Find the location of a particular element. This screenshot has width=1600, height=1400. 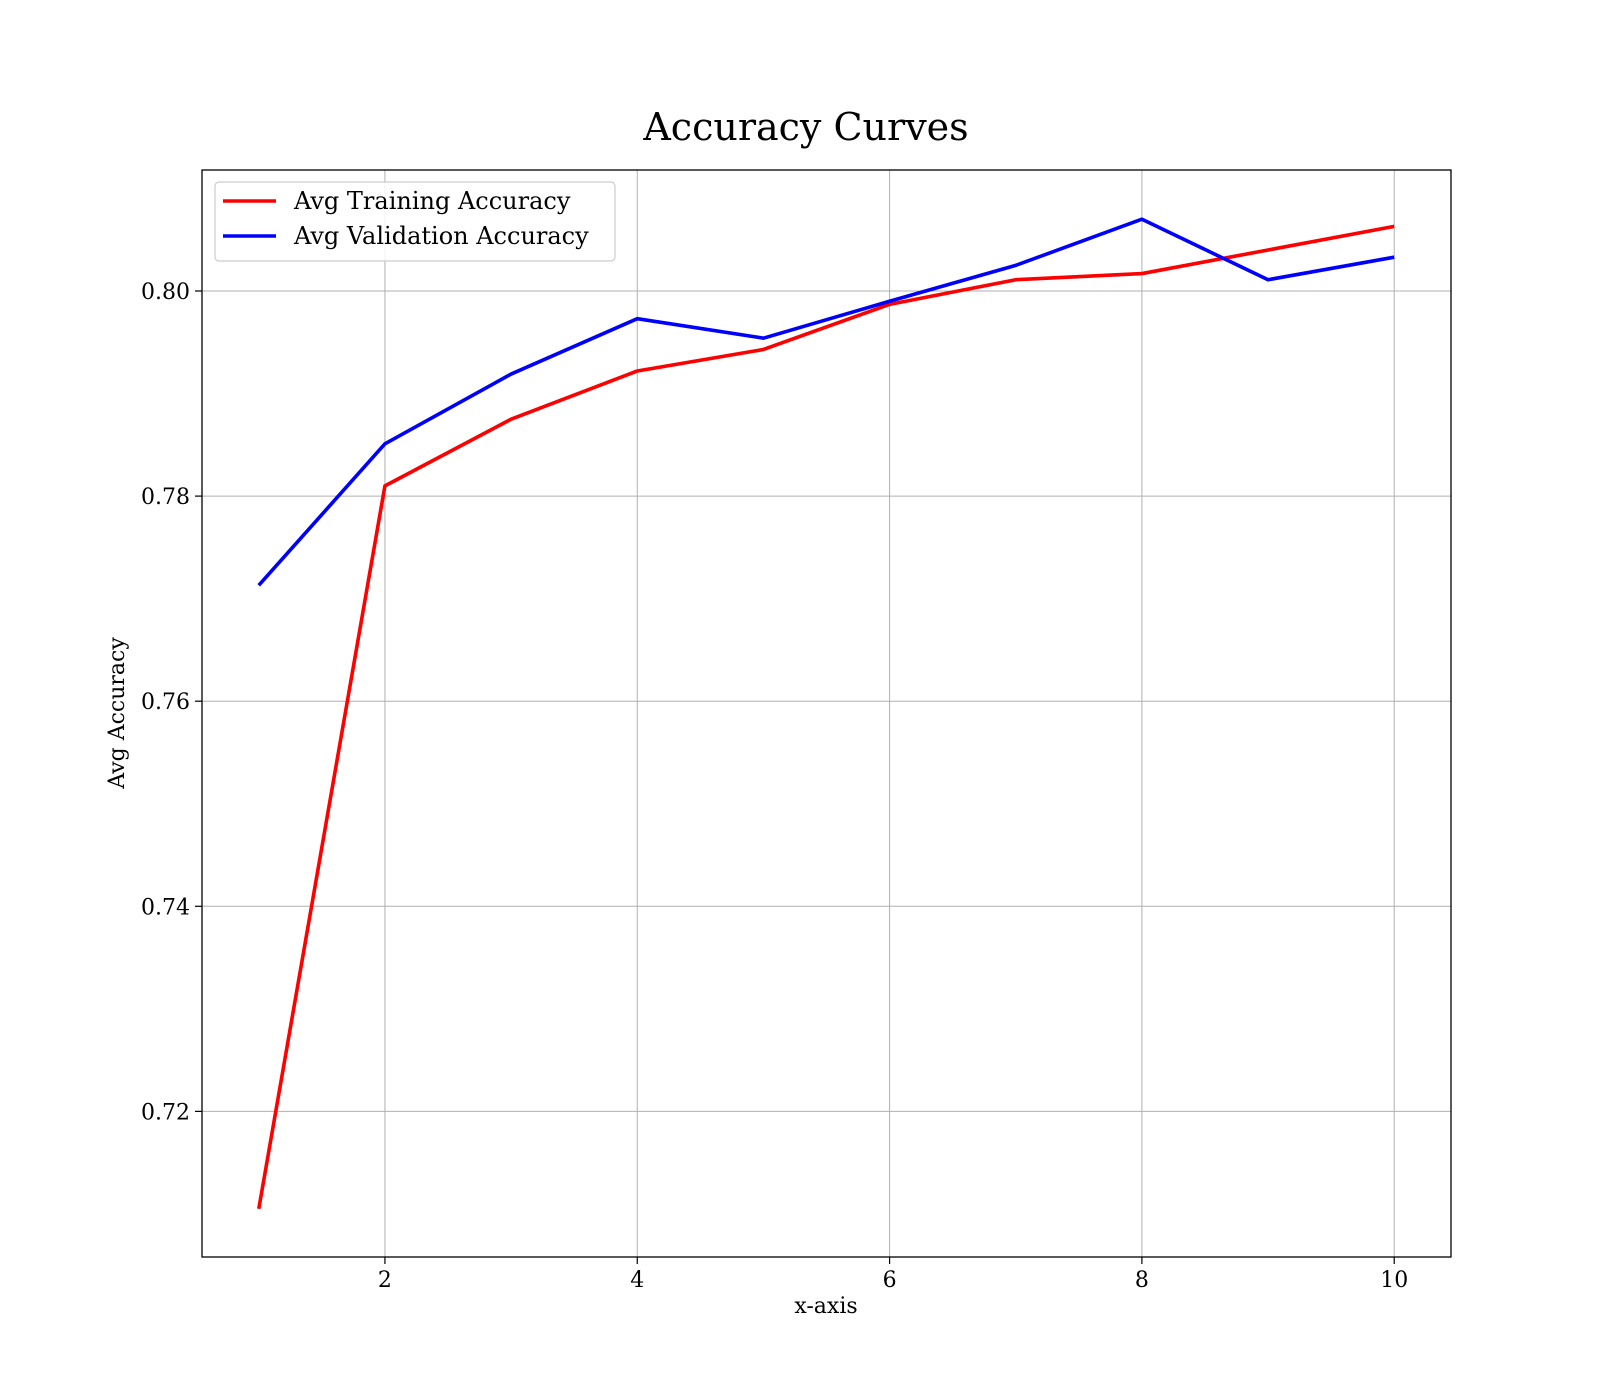

x-axis-ticks: 2 4 6 8 10 is located at coordinates (893, 1275).